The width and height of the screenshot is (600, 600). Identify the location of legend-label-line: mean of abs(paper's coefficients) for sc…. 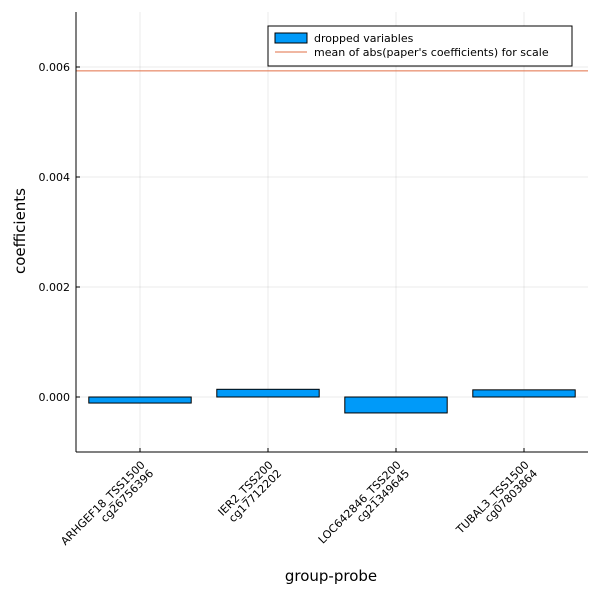
(431, 52).